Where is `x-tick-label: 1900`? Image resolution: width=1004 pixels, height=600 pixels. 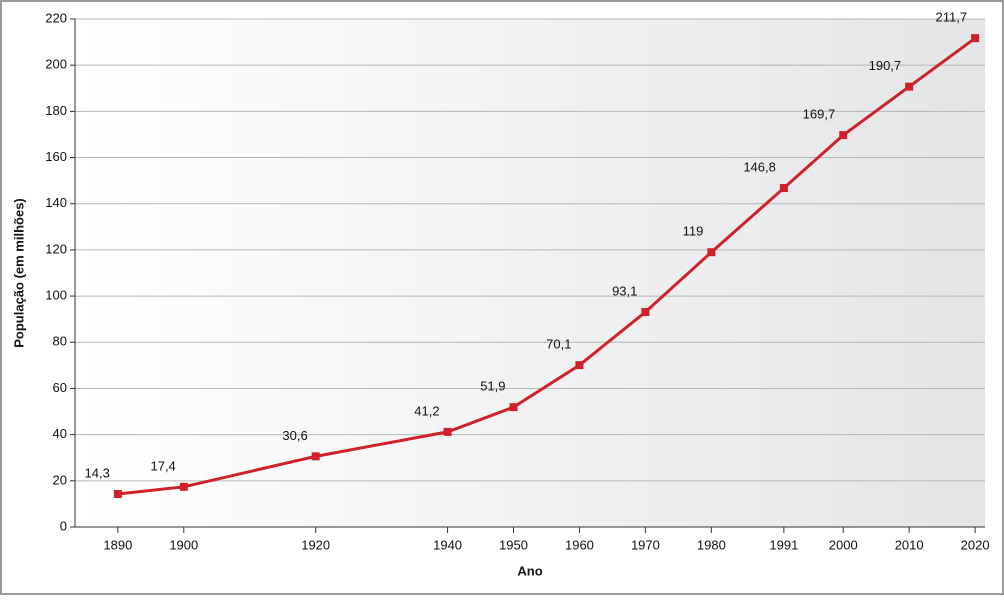 x-tick-label: 1900 is located at coordinates (183, 544).